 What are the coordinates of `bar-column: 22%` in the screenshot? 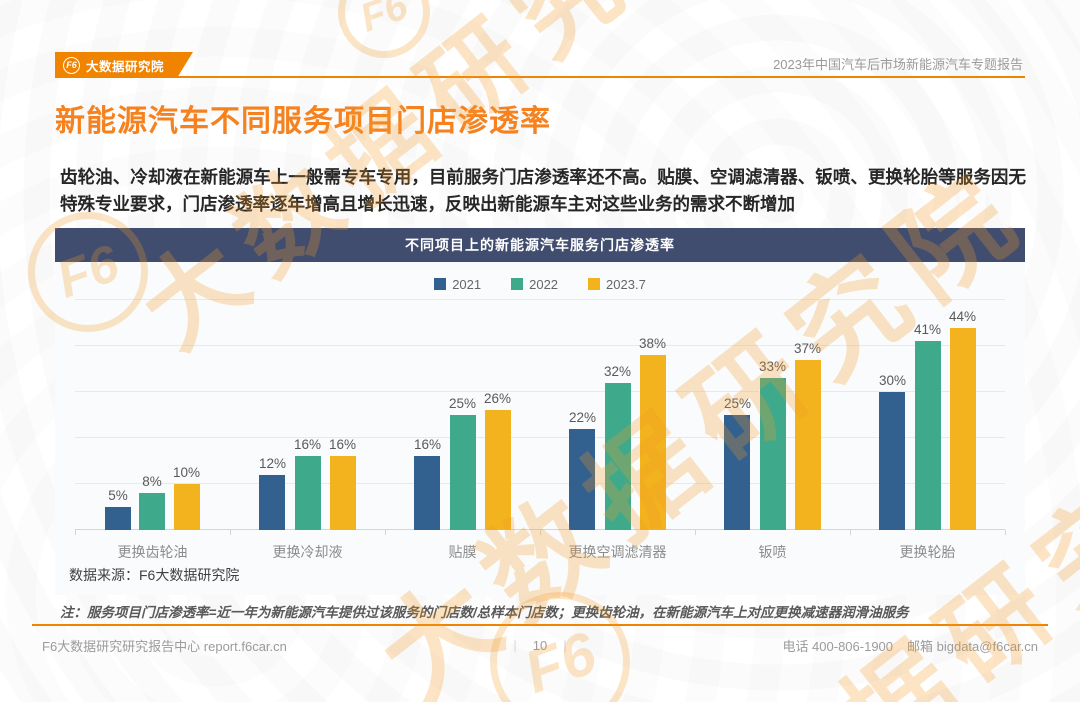 It's located at (582, 470).